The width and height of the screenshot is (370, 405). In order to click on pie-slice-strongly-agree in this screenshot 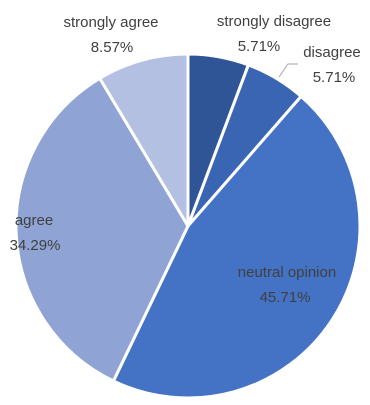, I will do `click(144, 140)`.